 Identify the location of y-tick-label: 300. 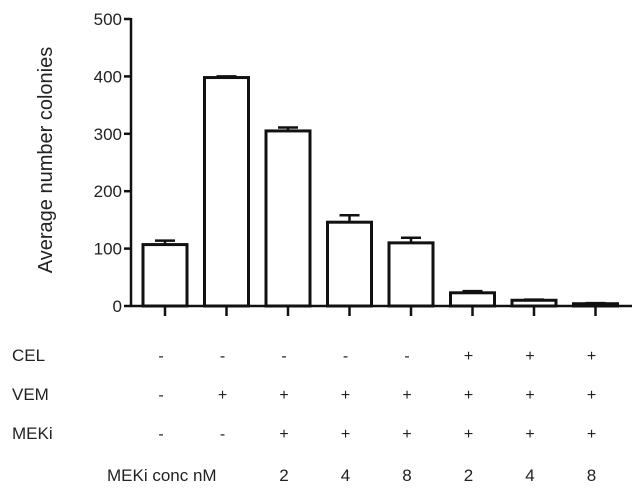
(108, 134).